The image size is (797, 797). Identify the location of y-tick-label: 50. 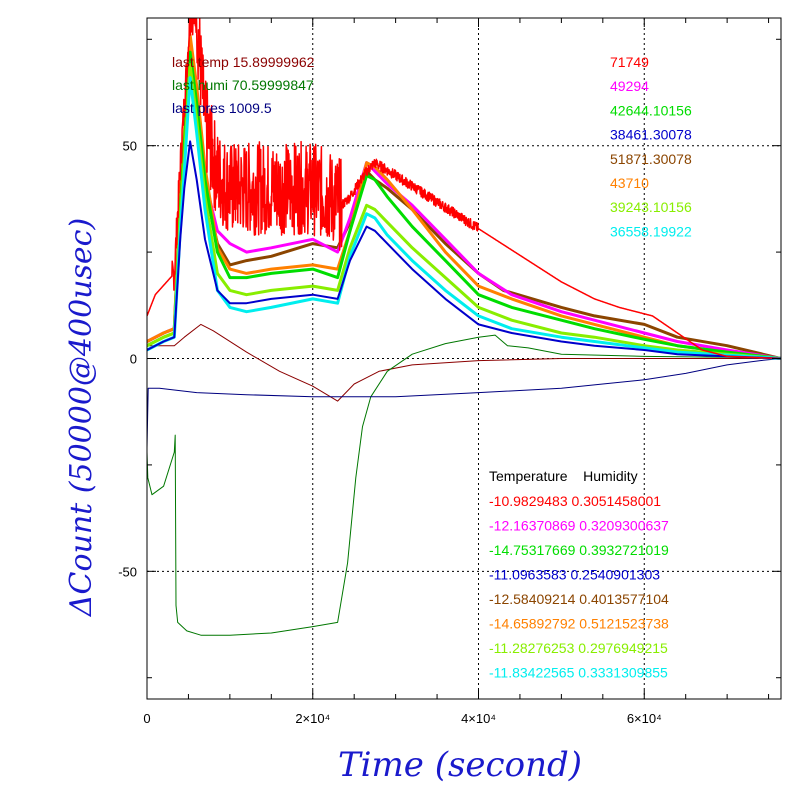
(130, 146).